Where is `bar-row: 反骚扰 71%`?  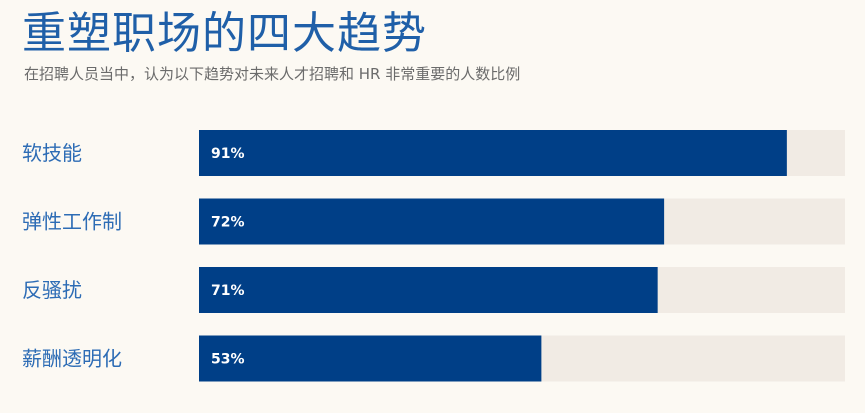 bar-row: 反骚扰 71% is located at coordinates (433, 290).